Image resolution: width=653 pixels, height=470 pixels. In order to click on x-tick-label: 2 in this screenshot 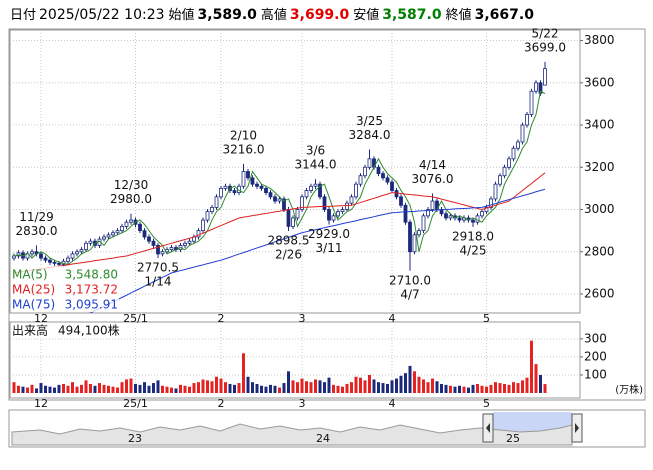, I will do `click(221, 318)`.